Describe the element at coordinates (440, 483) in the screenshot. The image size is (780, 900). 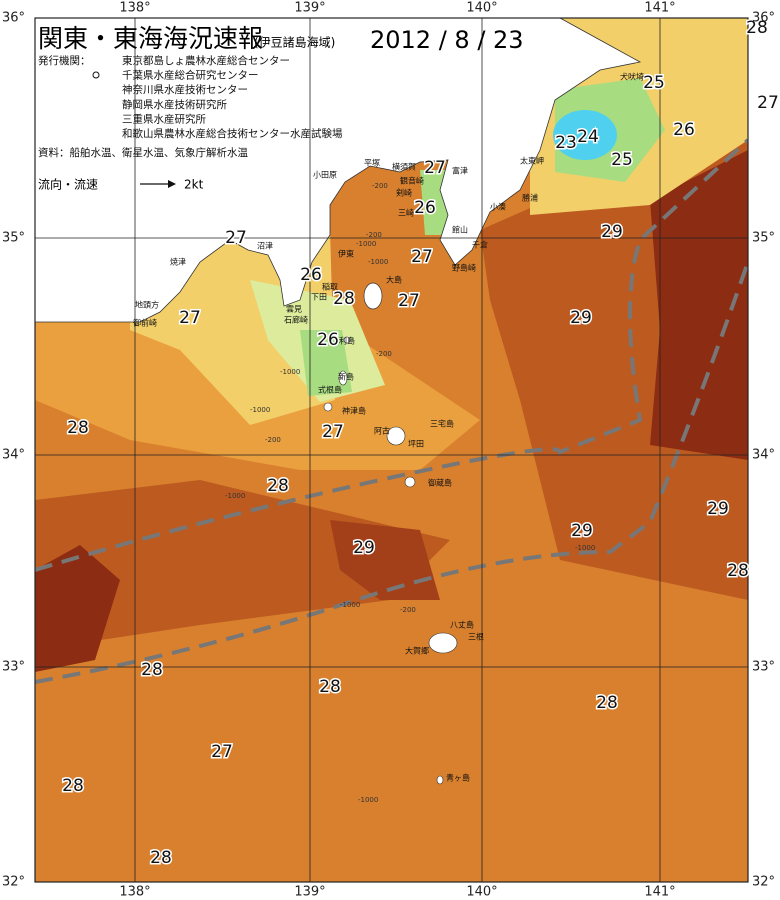
I see `place-name: 御蔵島` at that location.